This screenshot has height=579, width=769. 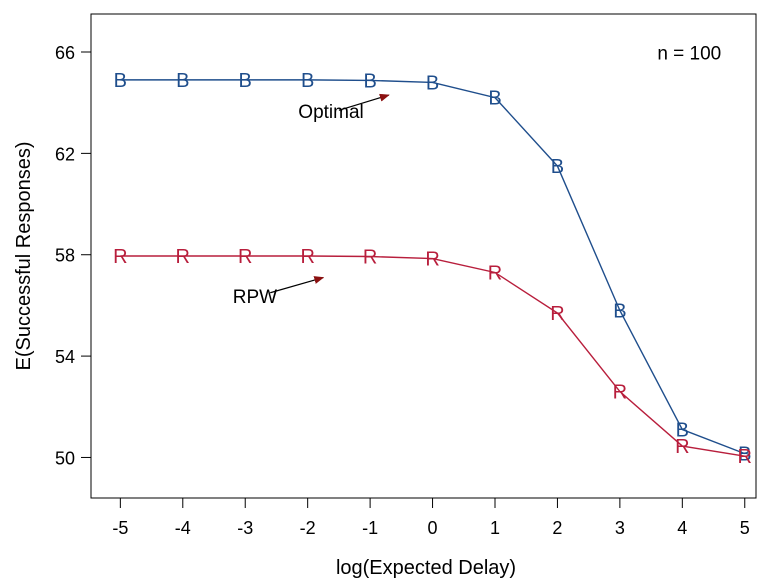 What do you see at coordinates (24, 256) in the screenshot?
I see `y-axis-title: E(Successful Responses)` at bounding box center [24, 256].